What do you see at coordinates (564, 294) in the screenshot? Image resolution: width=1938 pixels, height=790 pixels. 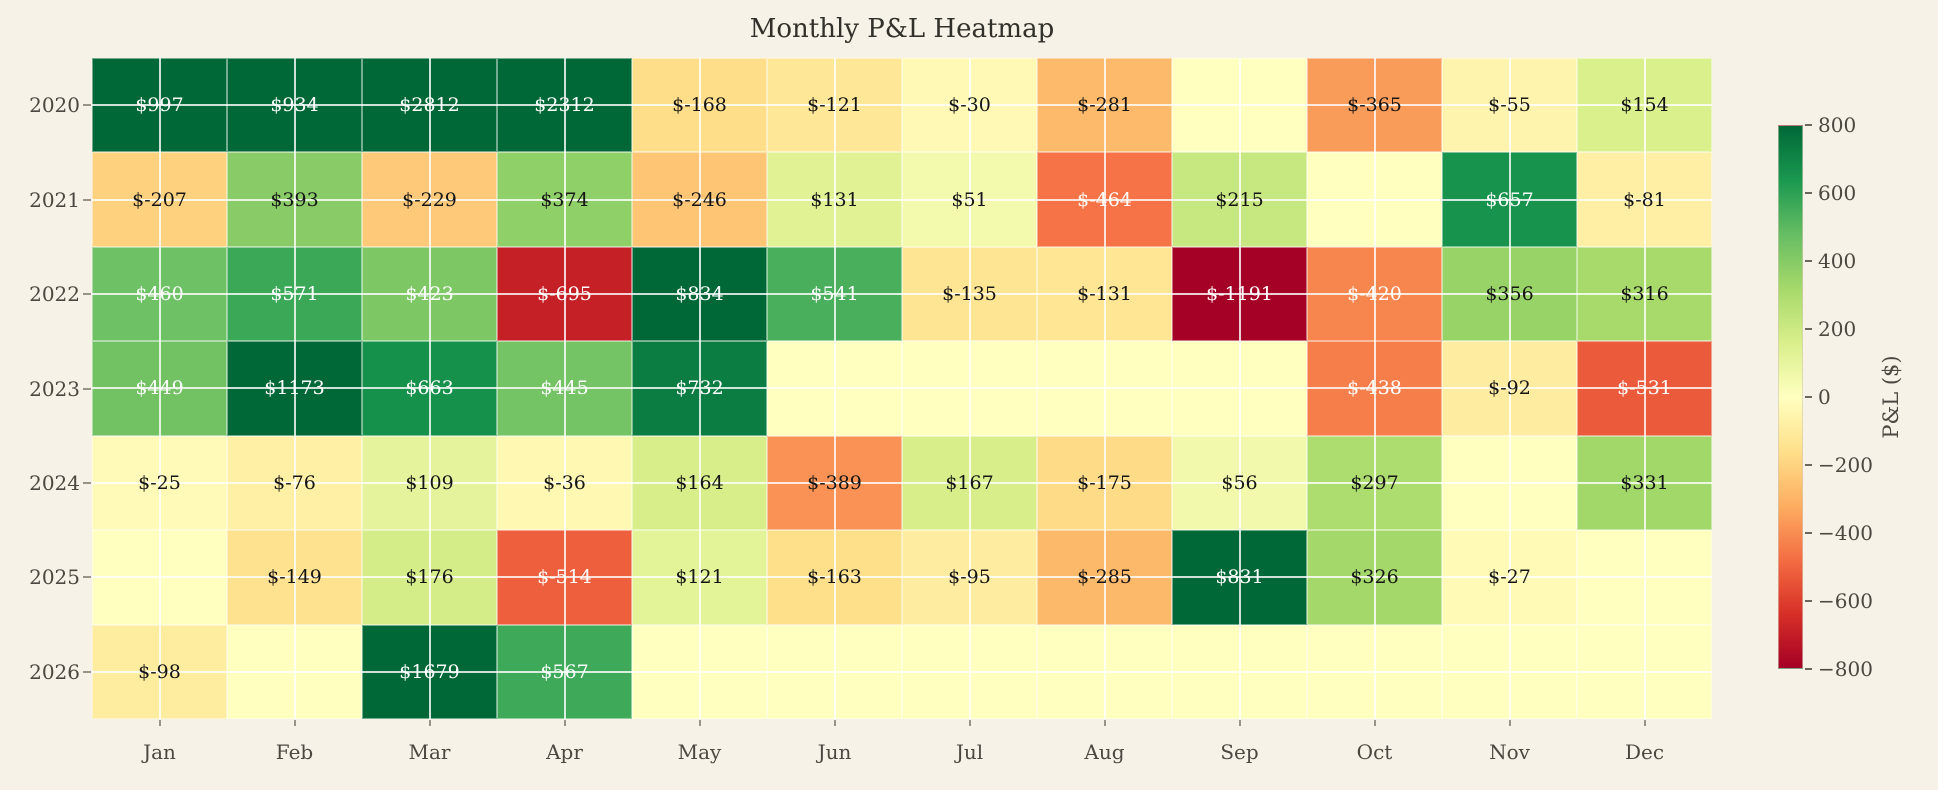 I see `heatmap-cell: $-695` at bounding box center [564, 294].